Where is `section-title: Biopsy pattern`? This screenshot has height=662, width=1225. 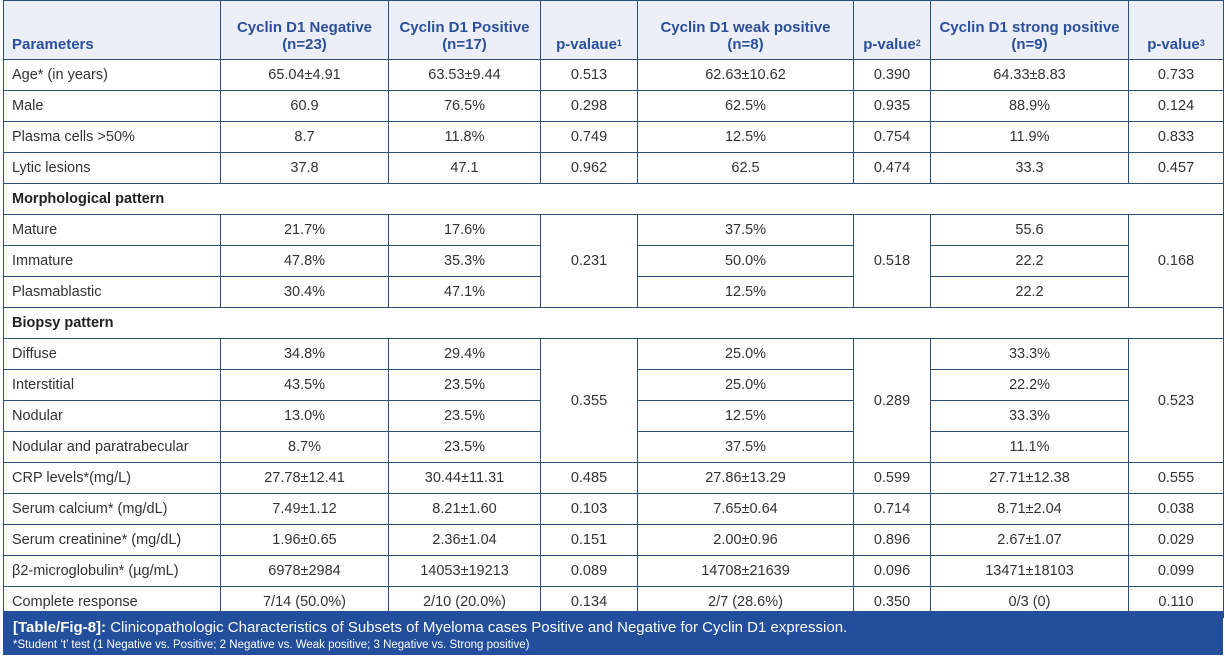 section-title: Biopsy pattern is located at coordinates (613, 323).